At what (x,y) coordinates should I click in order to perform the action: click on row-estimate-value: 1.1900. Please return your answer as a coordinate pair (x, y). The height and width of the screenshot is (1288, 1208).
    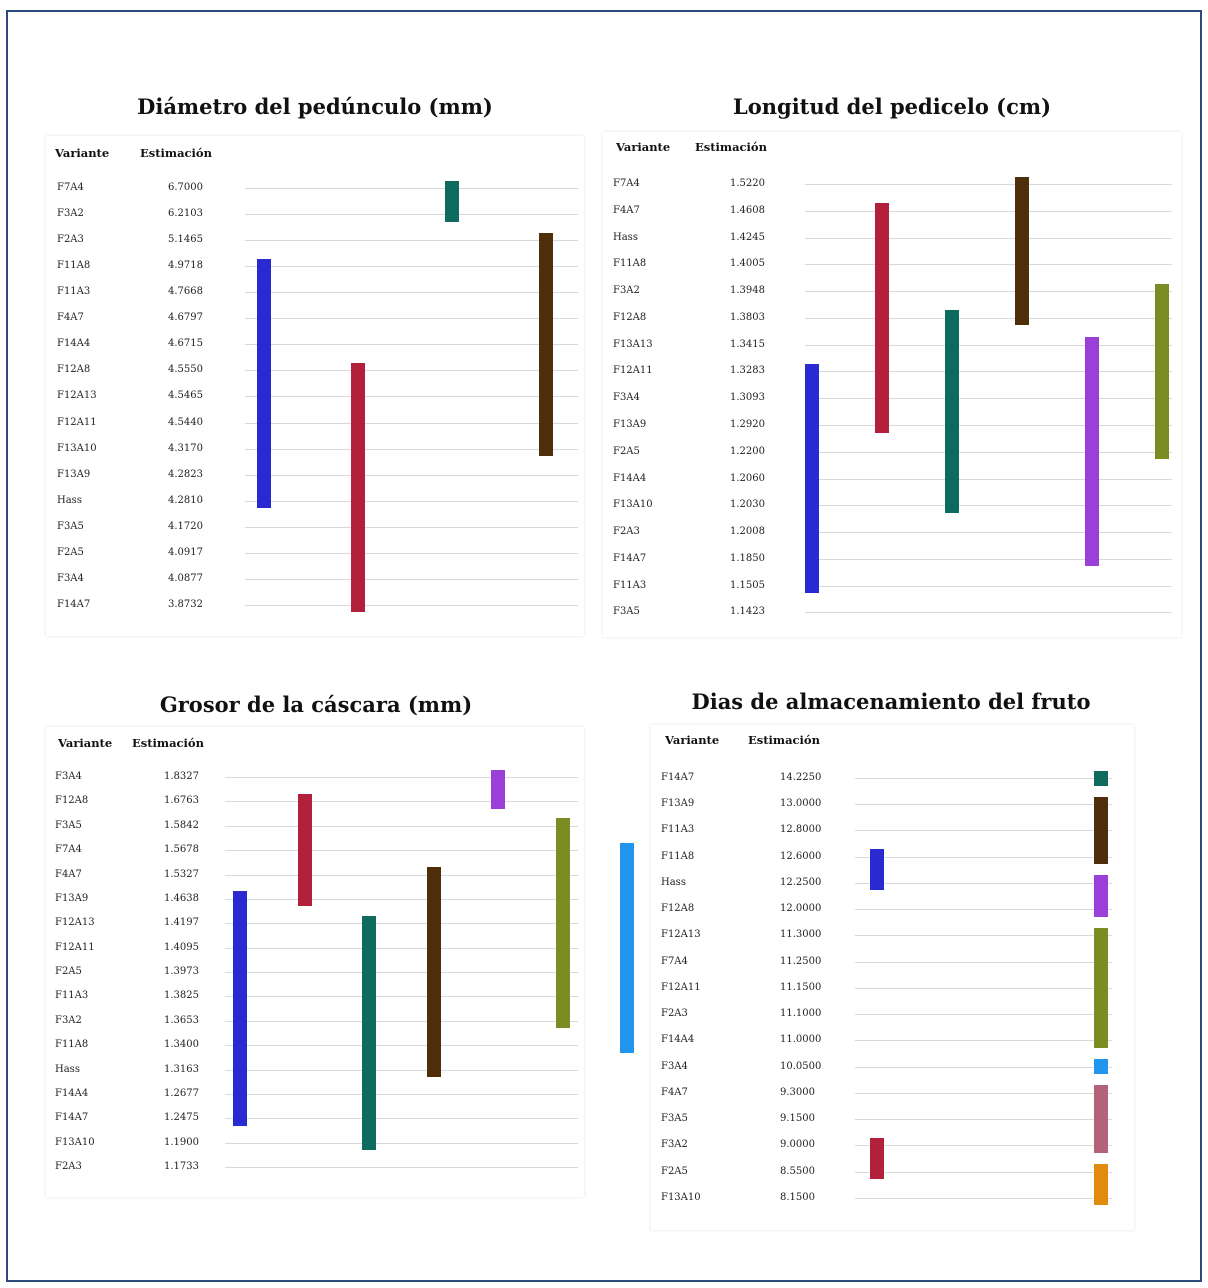
    Looking at the image, I should click on (181, 1142).